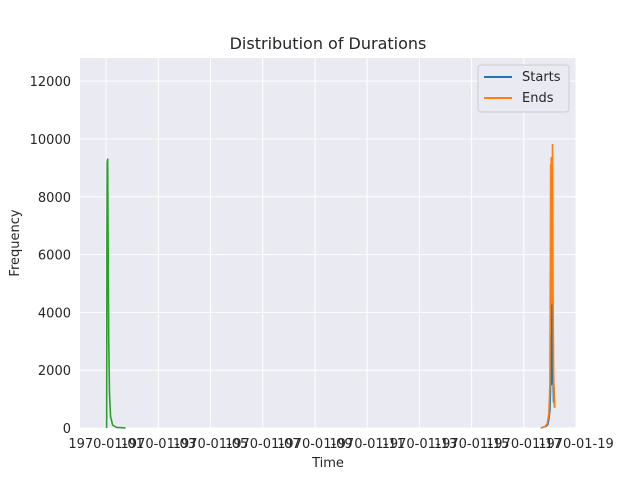 The width and height of the screenshot is (640, 480). Describe the element at coordinates (54, 198) in the screenshot. I see `y-tick-label: 8000` at that location.